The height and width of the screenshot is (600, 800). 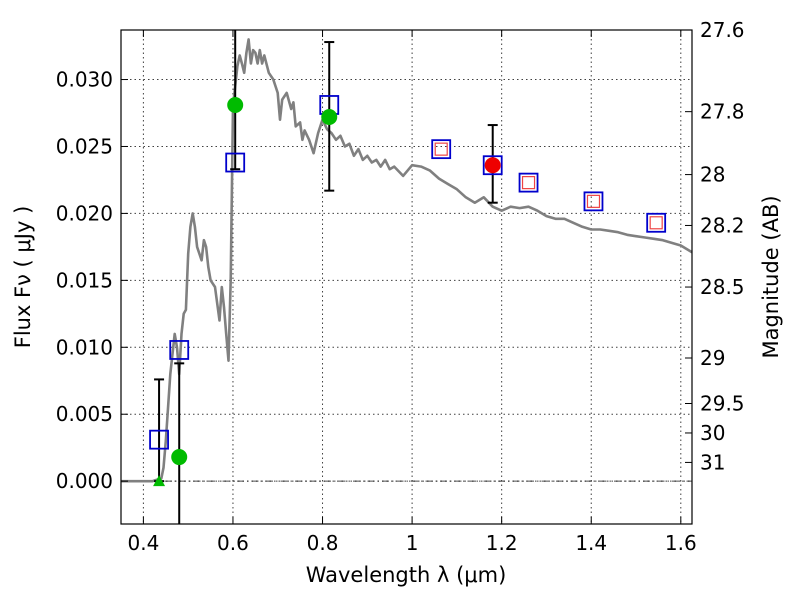 I want to click on right-tick-label: 27.6, so click(x=722, y=30).